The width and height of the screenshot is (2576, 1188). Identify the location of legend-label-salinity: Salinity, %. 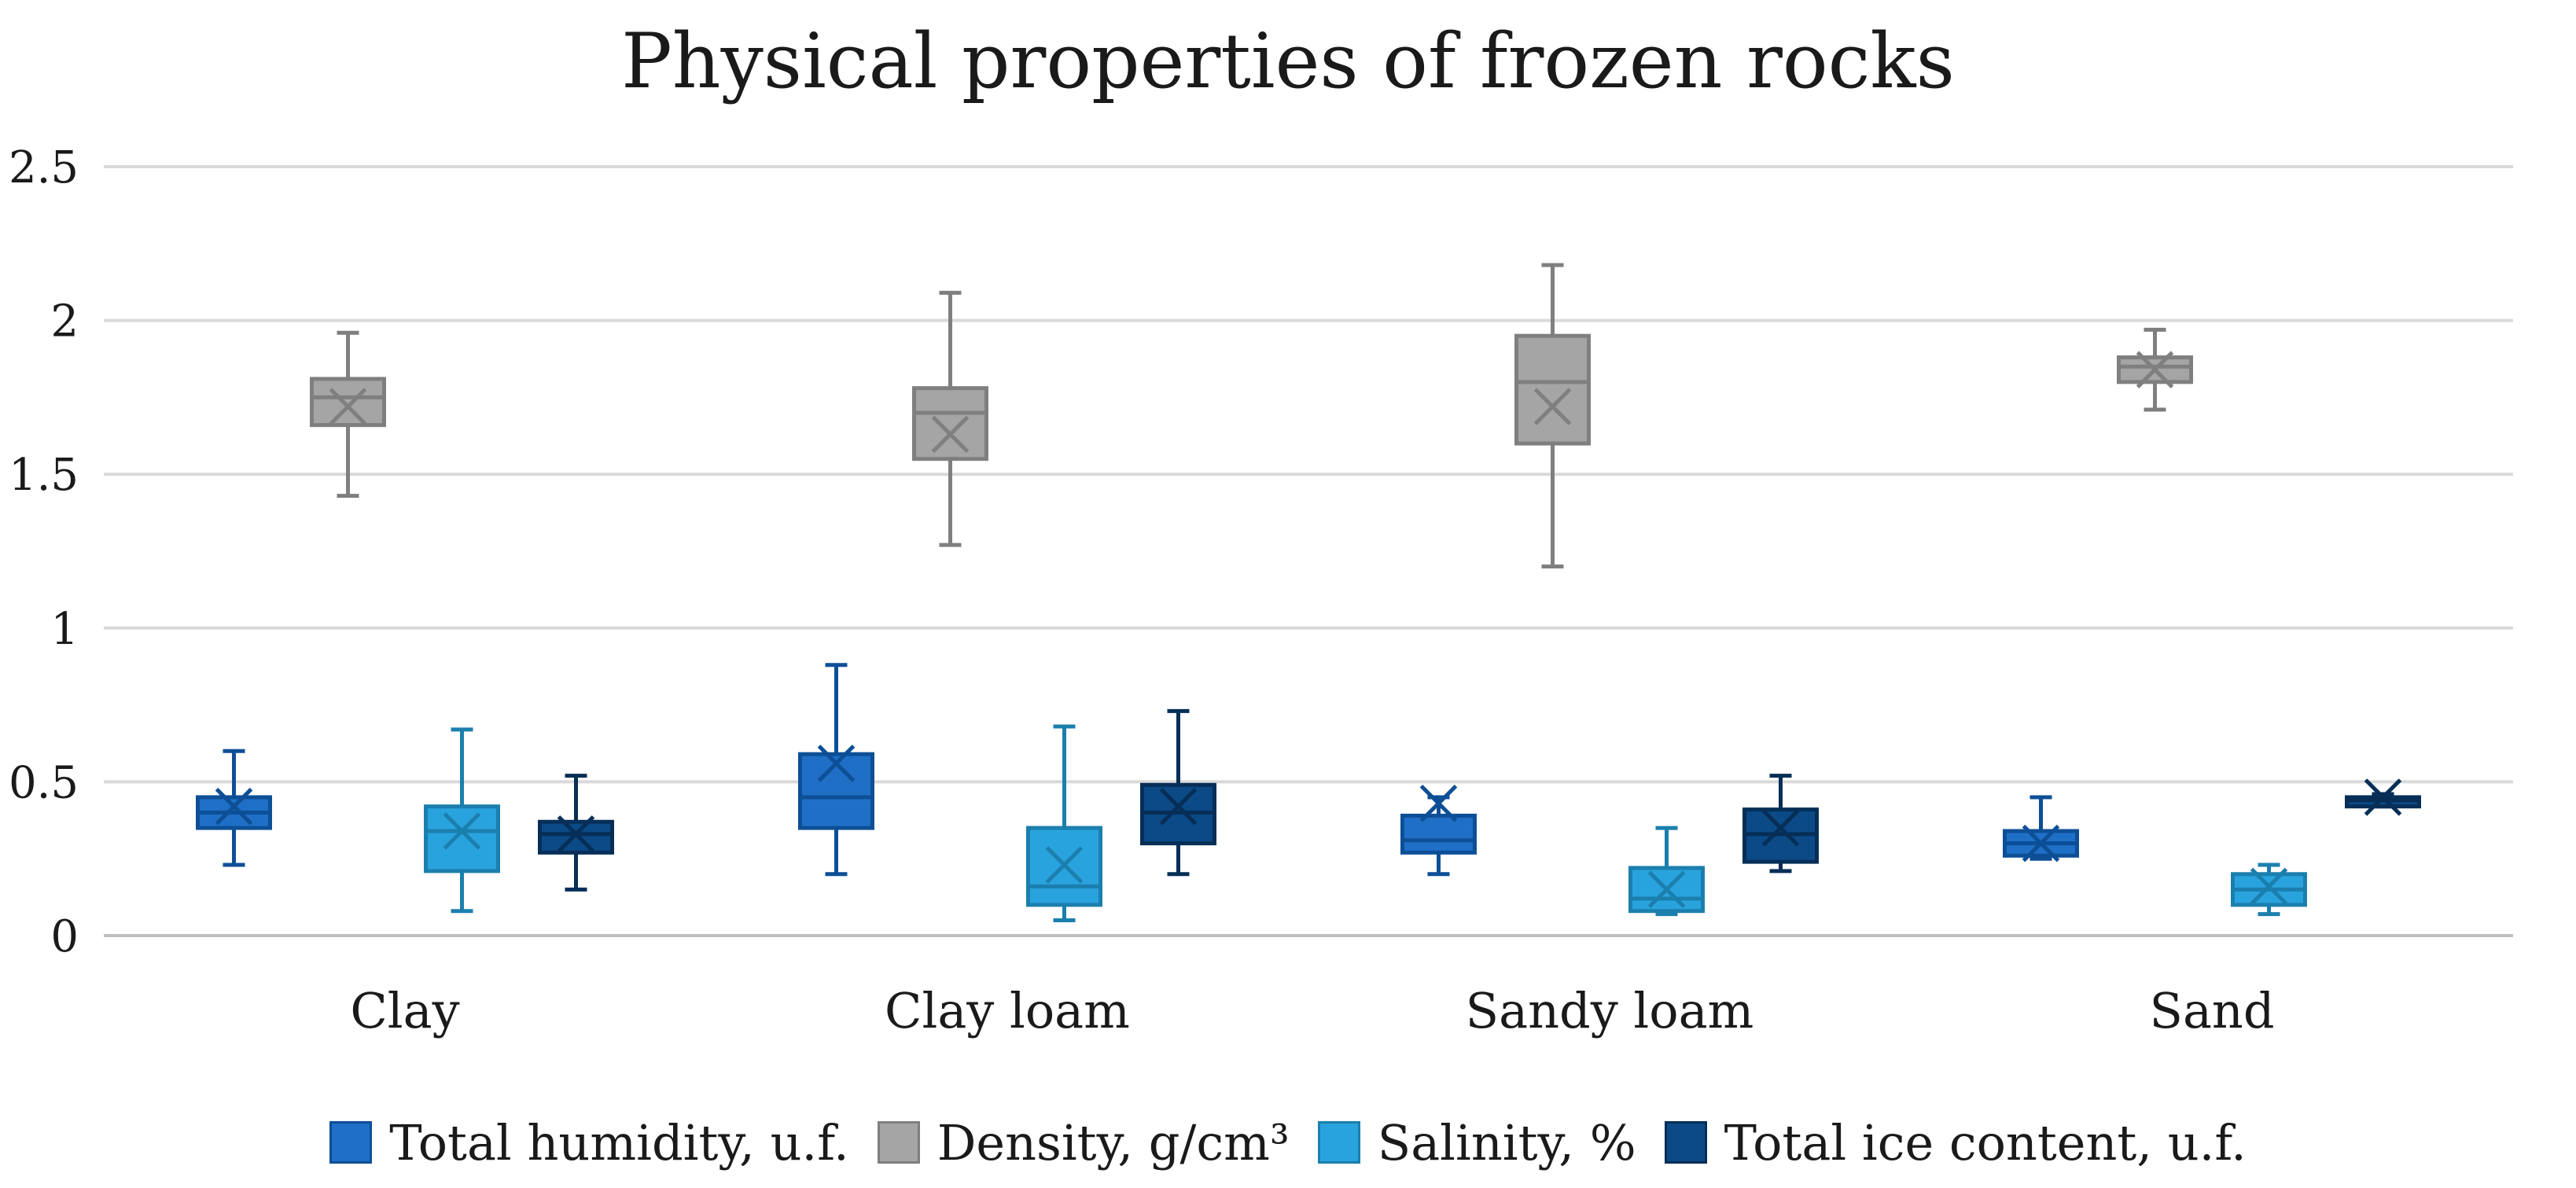
(1507, 1142).